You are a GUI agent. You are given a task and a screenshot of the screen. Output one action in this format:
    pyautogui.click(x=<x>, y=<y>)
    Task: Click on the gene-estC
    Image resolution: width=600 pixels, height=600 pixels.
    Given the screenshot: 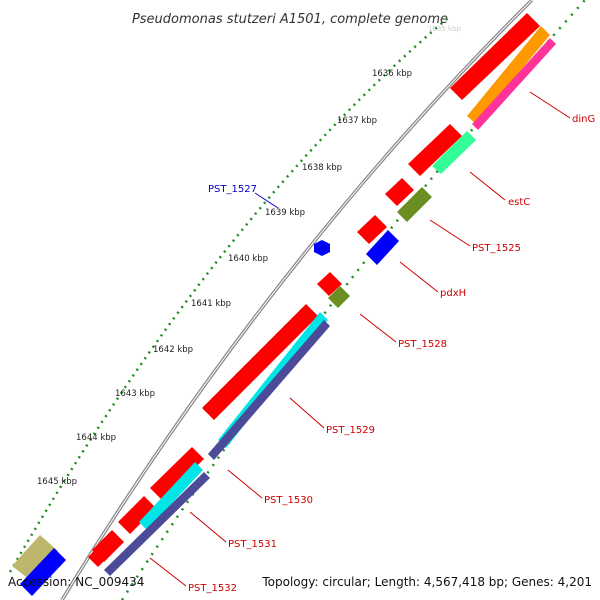 What is the action you would take?
    pyautogui.click(x=435, y=150)
    